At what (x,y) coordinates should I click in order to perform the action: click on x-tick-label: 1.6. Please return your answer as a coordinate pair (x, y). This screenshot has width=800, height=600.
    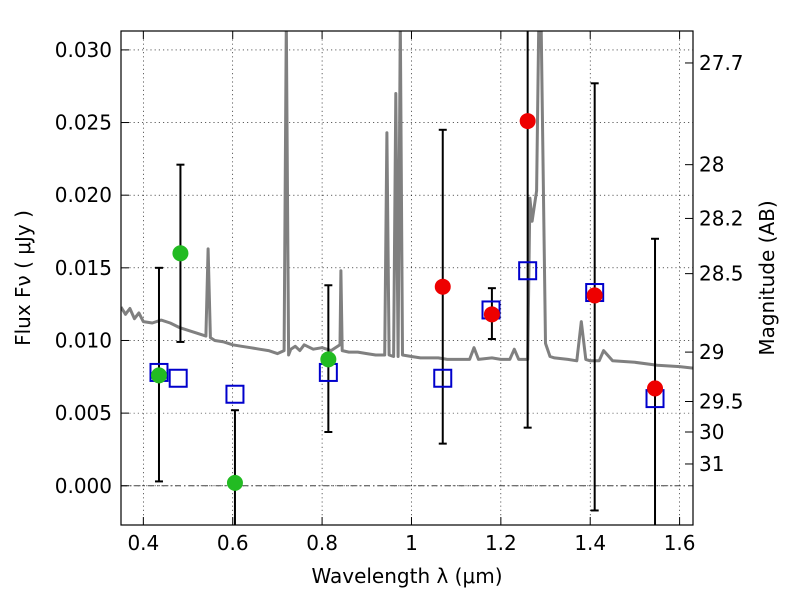
    Looking at the image, I should click on (680, 543).